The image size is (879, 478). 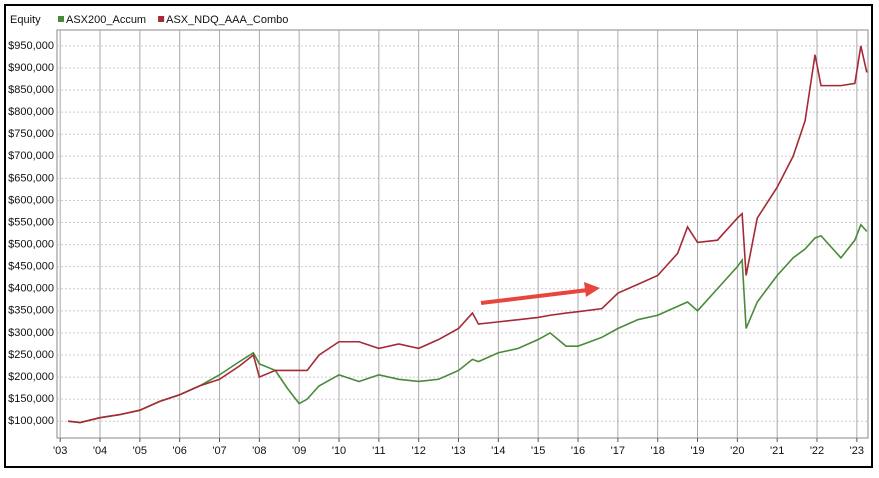 I want to click on arrow-shaft, so click(x=534, y=296).